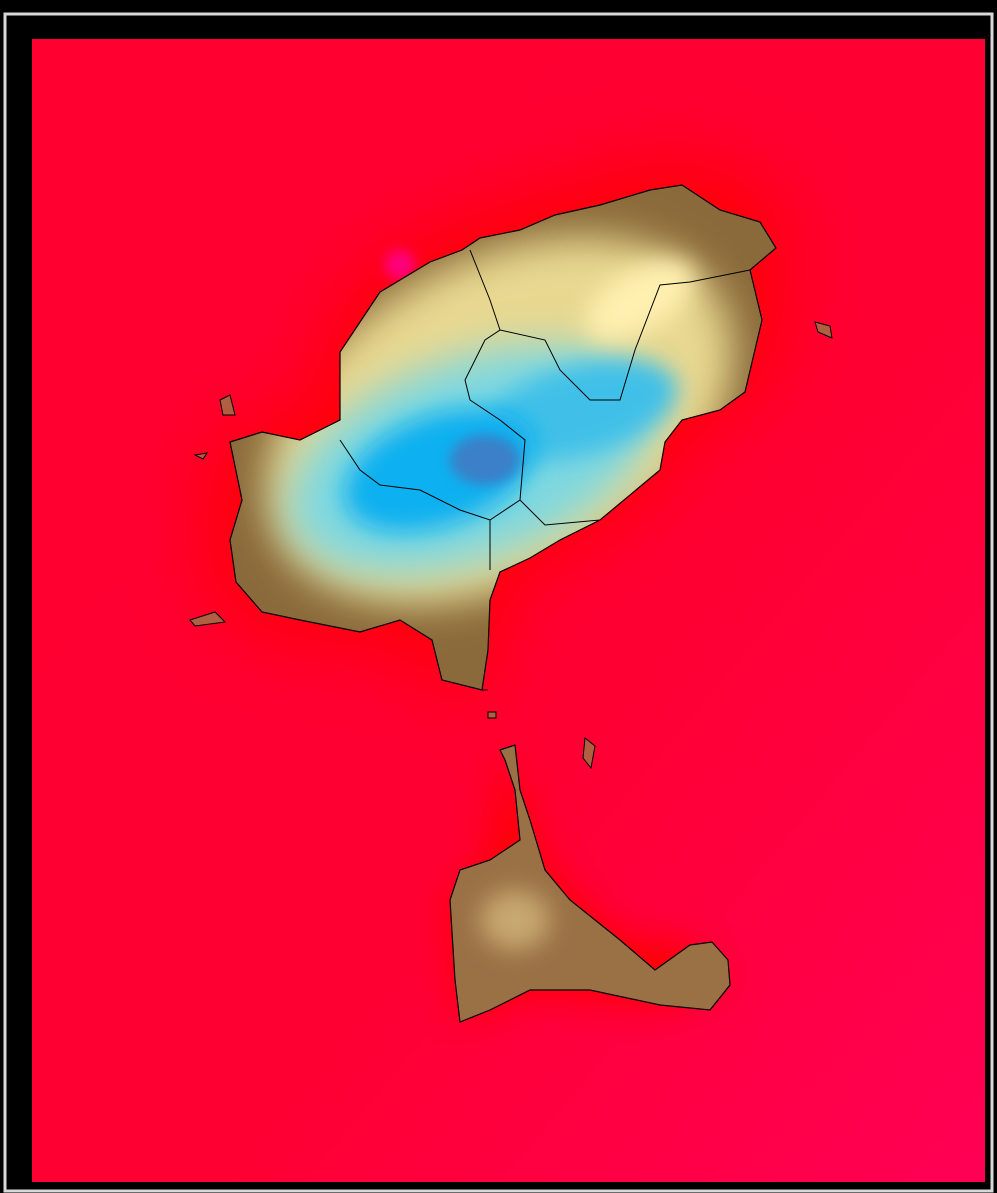  Describe the element at coordinates (590, 883) in the screenshot. I see `formentera` at that location.